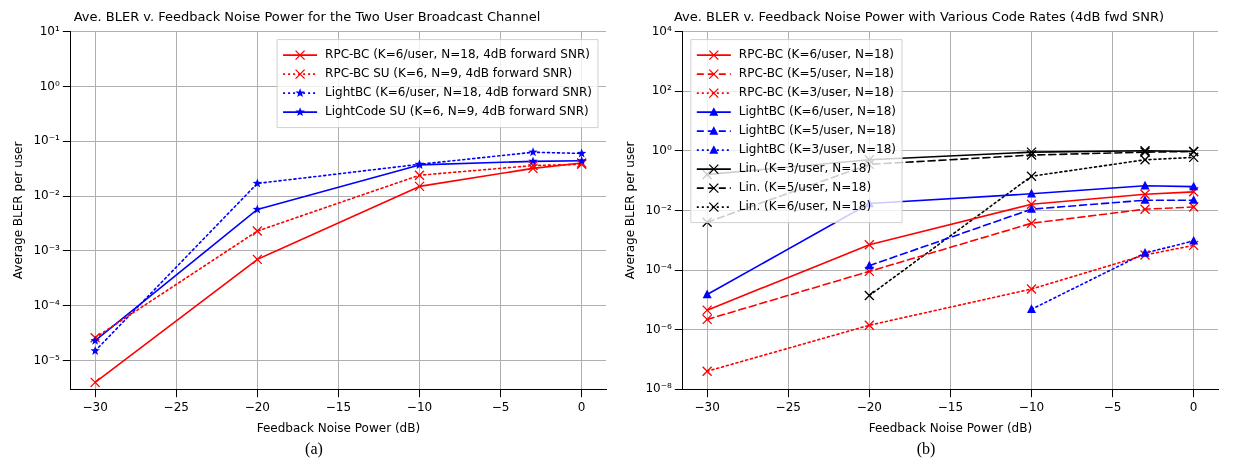 Image resolution: width=1250 pixels, height=472 pixels. I want to click on legend-label: RPC-BC (K=5/user, N=18), so click(816, 73).